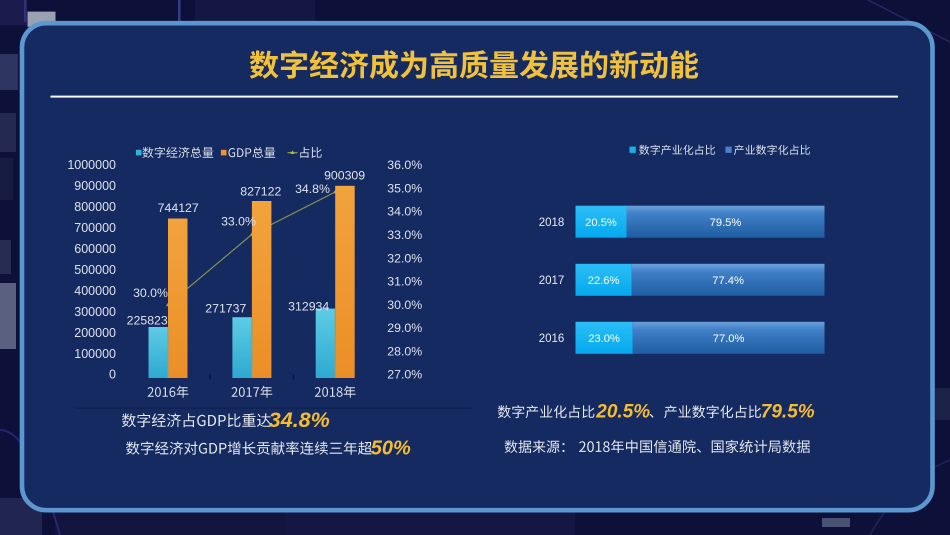  I want to click on svg-text: 77.0%, so click(729, 339).